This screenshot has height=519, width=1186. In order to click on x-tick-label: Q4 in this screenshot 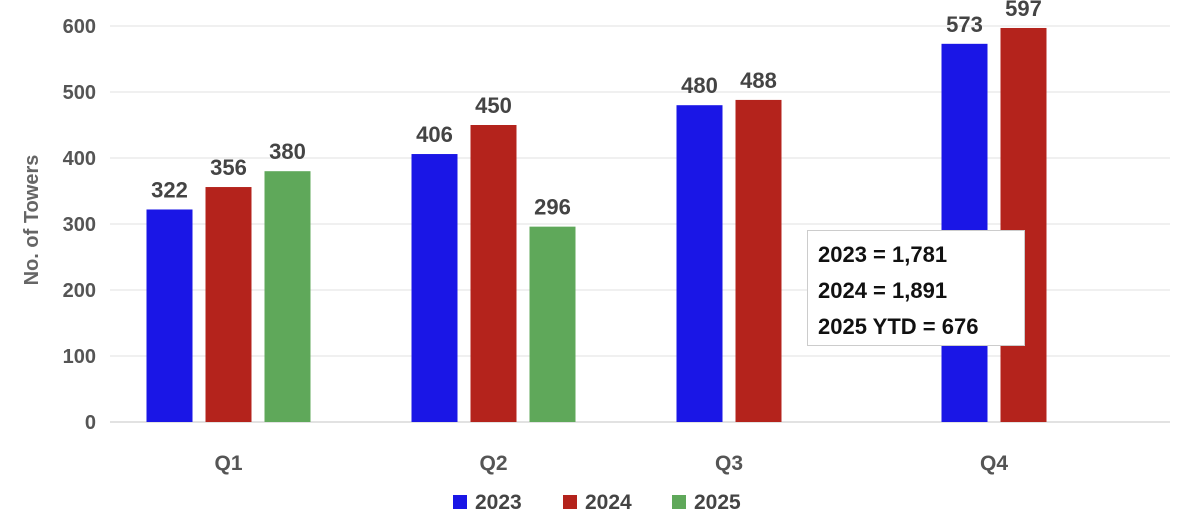, I will do `click(994, 463)`.